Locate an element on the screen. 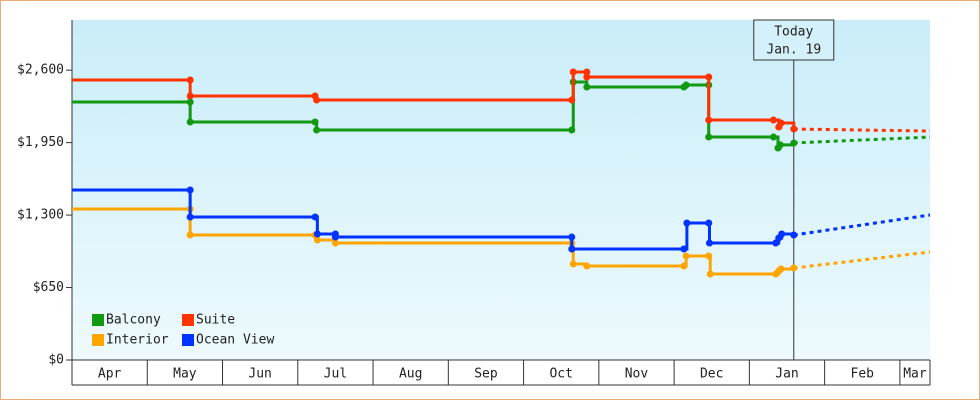  y-tick-label: $0 is located at coordinates (56, 360).